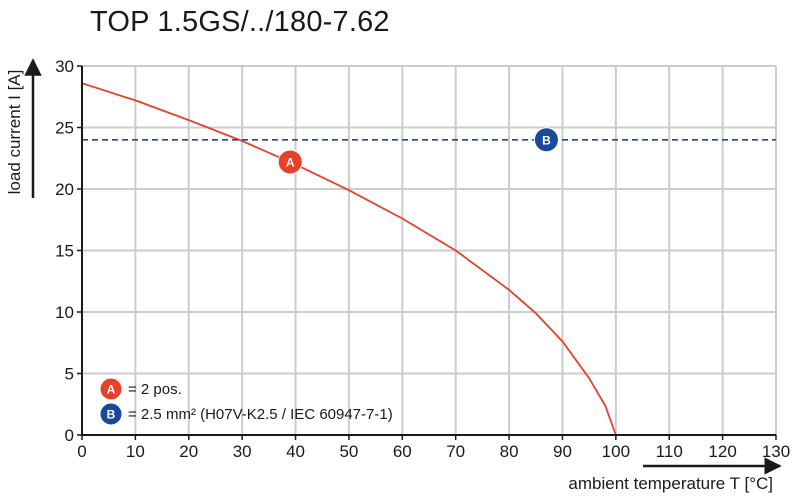 This screenshot has height=500, width=800. What do you see at coordinates (670, 483) in the screenshot?
I see `x-axis-label: ambient temperature T [°C]` at bounding box center [670, 483].